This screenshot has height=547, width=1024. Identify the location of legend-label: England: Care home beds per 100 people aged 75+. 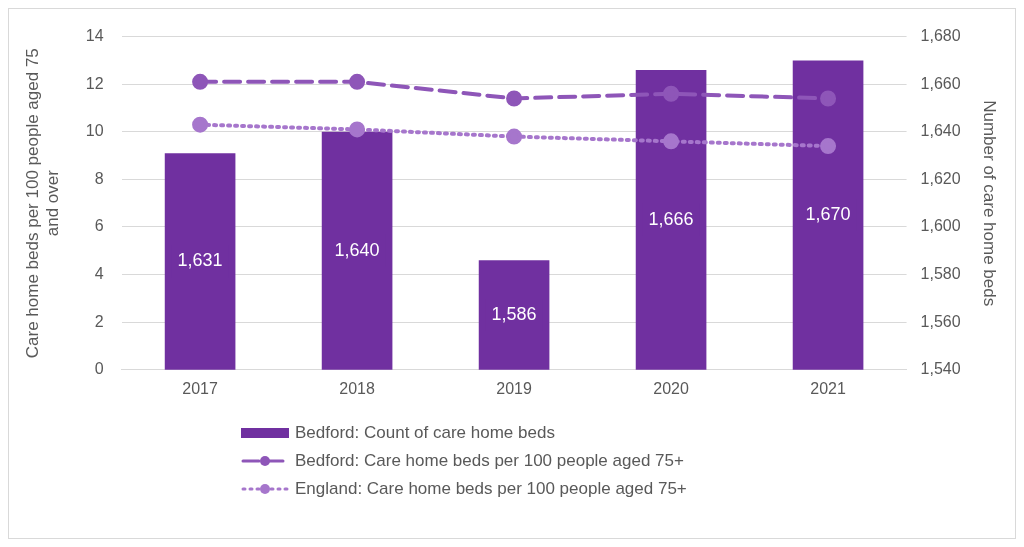
(491, 489).